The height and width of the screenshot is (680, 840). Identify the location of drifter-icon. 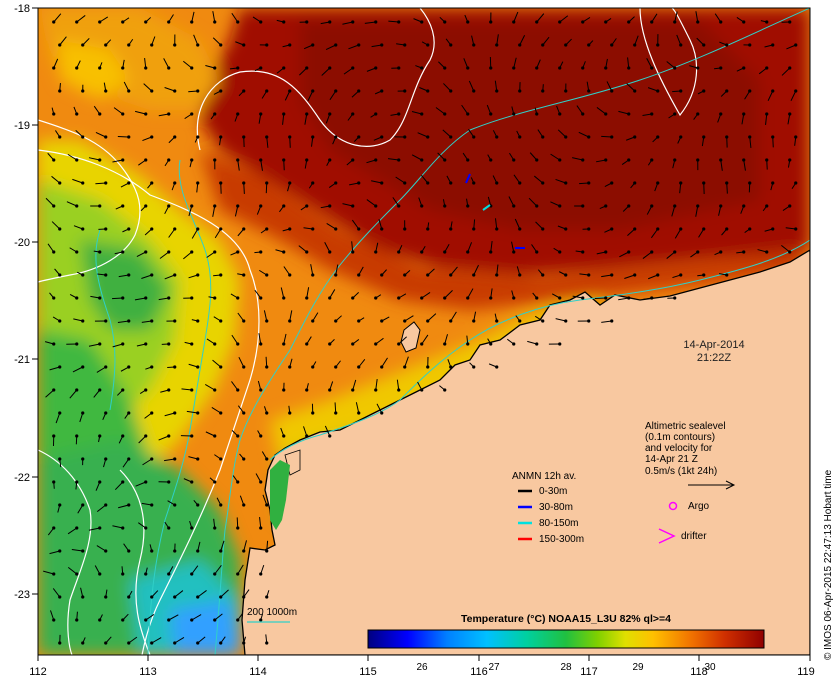
(667, 536).